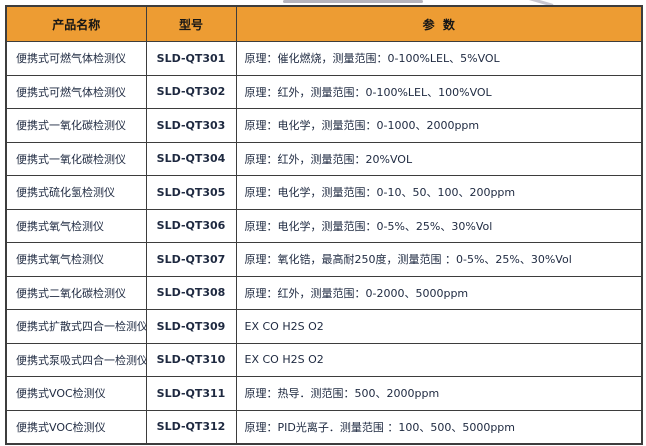 This screenshot has width=646, height=446. I want to click on table-row: 便携式一氧化碳检测仪 SLD-QT304 原理：红外，测量范围：20%VOL, so click(324, 158).